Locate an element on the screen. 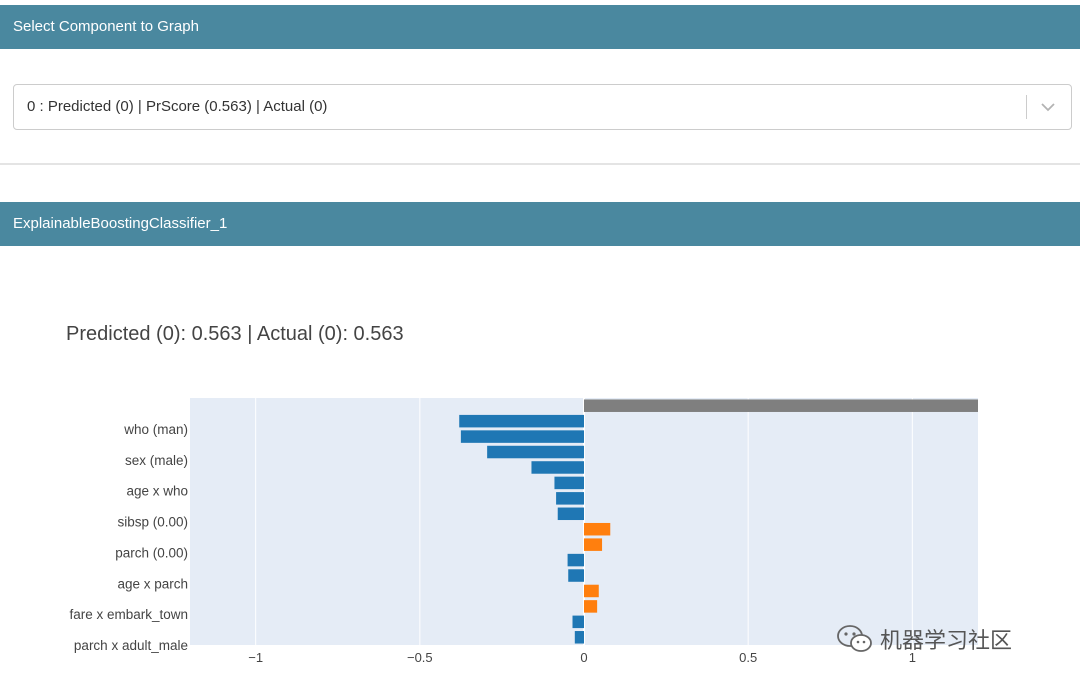 The image size is (1080, 687). chevron-down-icon is located at coordinates (1048, 107).